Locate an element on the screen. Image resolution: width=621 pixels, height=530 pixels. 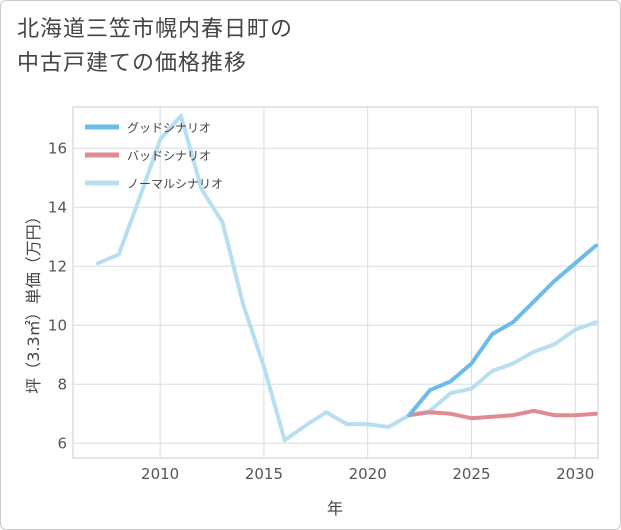
legend-label-bad: バッドシナリオ is located at coordinates (169, 156).